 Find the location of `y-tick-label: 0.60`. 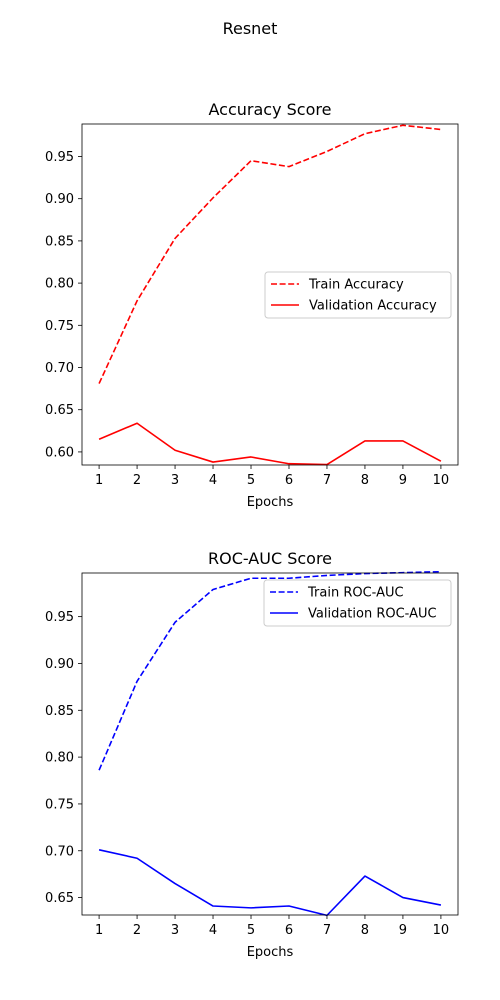

y-tick-label: 0.60 is located at coordinates (59, 452).